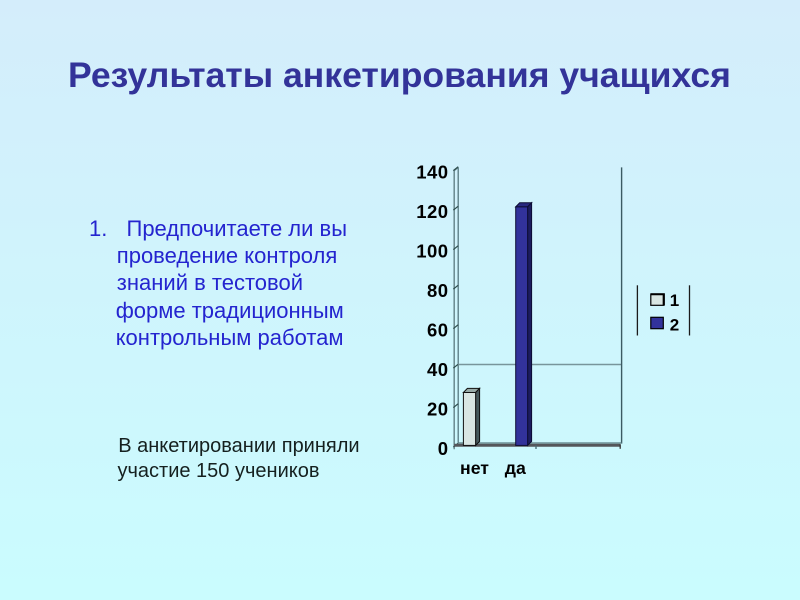  What do you see at coordinates (438, 369) in the screenshot?
I see `svg-text: 40` at bounding box center [438, 369].